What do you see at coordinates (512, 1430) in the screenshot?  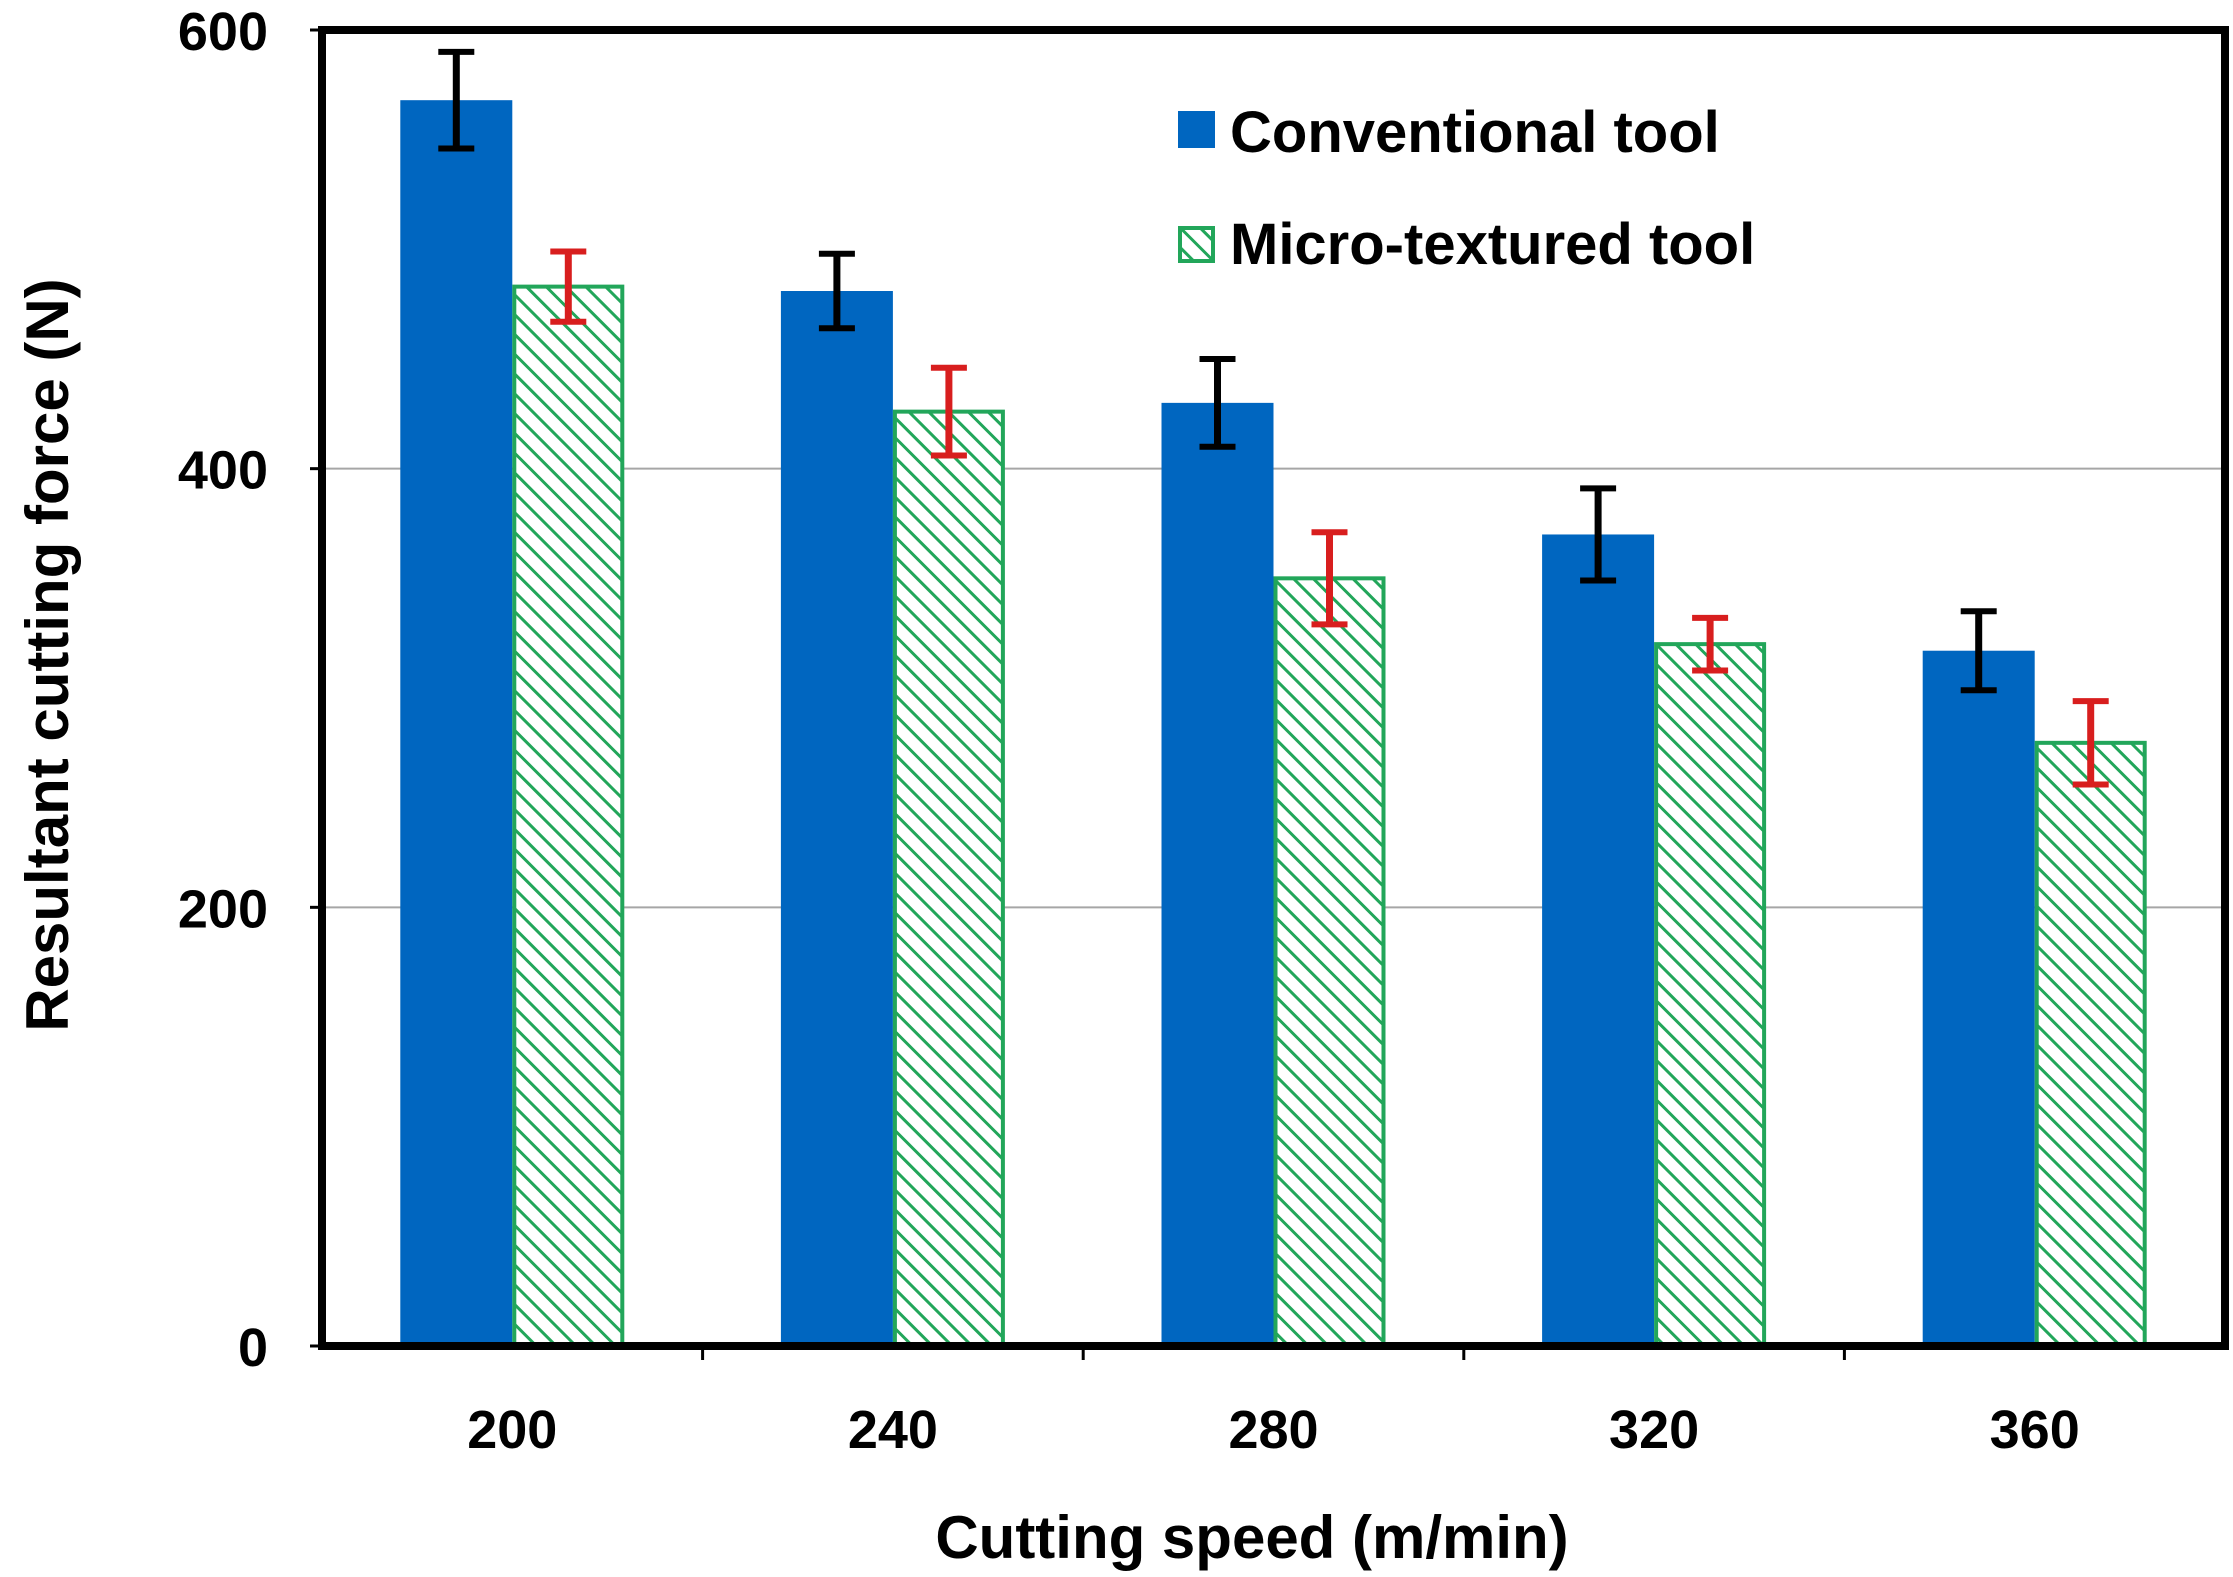 I see `x-tick-label: 200` at bounding box center [512, 1430].